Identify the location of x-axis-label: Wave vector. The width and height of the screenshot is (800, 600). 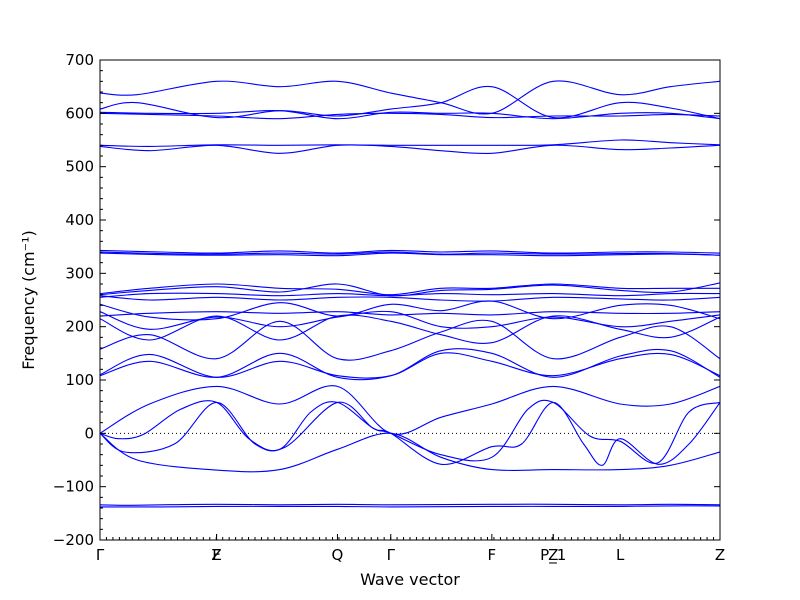
(410, 579).